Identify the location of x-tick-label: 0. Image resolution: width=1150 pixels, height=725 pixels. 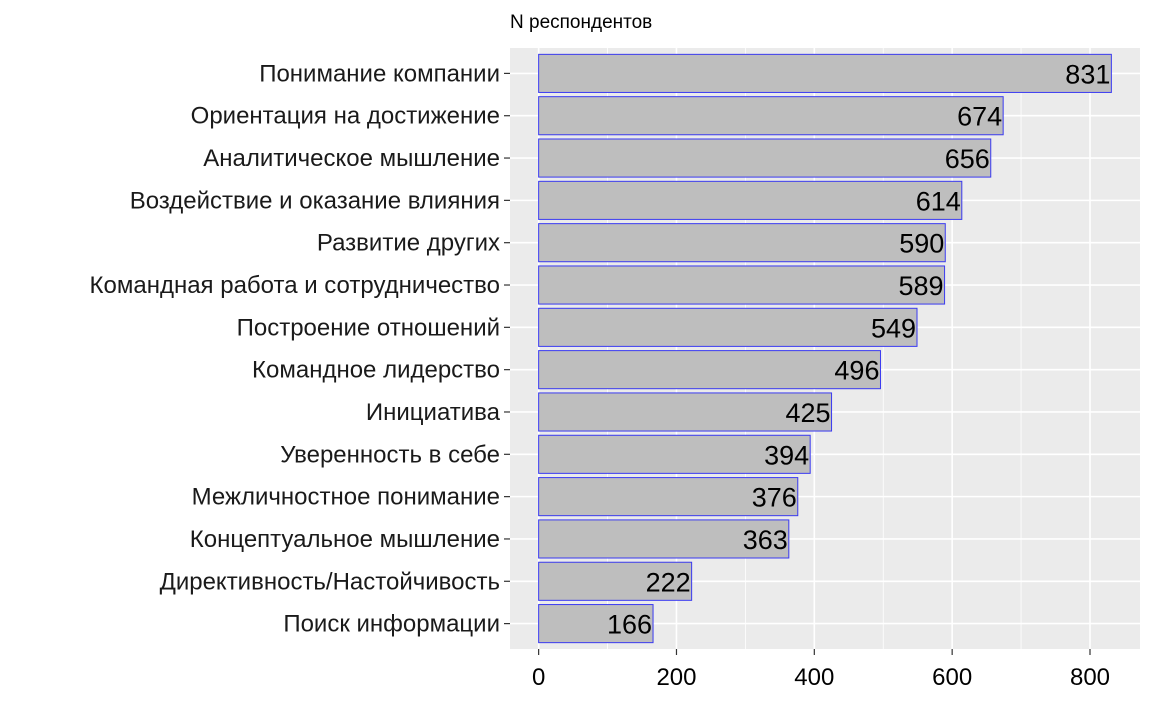
(538, 677).